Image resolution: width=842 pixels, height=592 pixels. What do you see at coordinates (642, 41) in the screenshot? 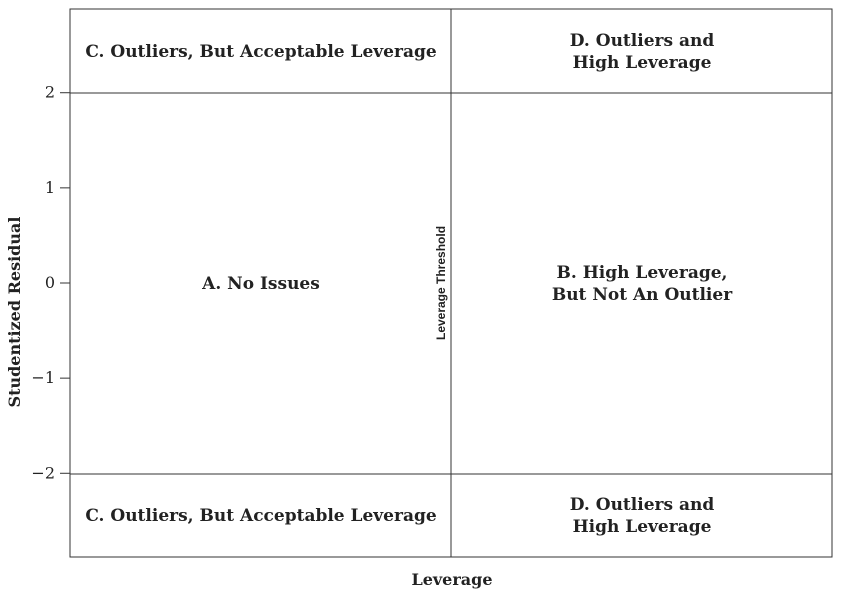
I see `region-label-top-right: D. Outliers and` at bounding box center [642, 41].